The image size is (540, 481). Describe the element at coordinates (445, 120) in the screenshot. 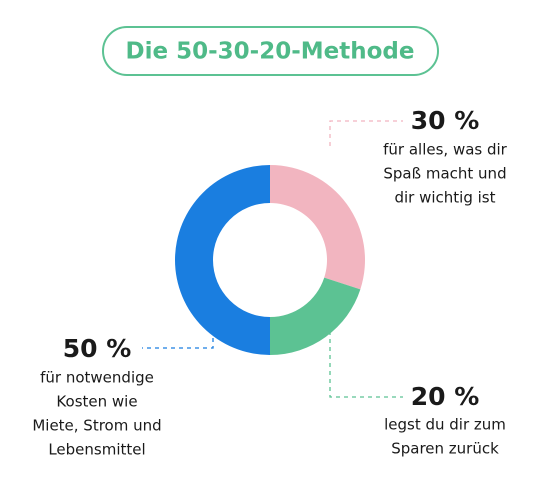

I see `value-label: 30 %` at that location.